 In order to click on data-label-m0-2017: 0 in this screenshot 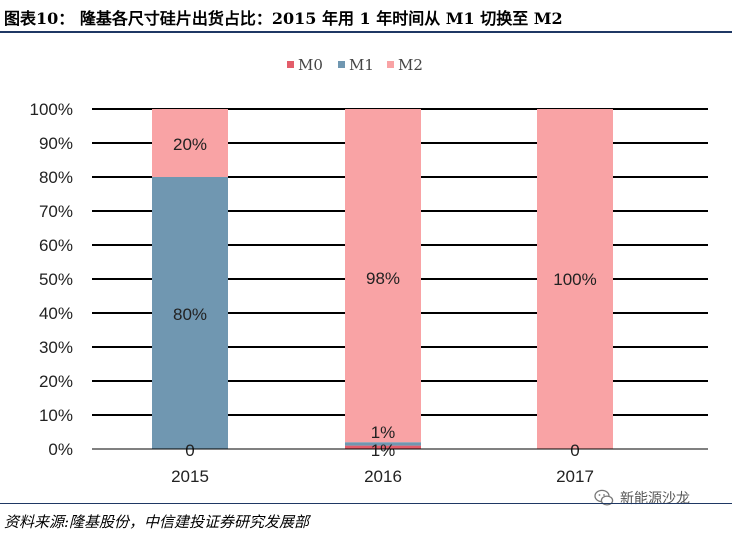, I will do `click(574, 450)`.